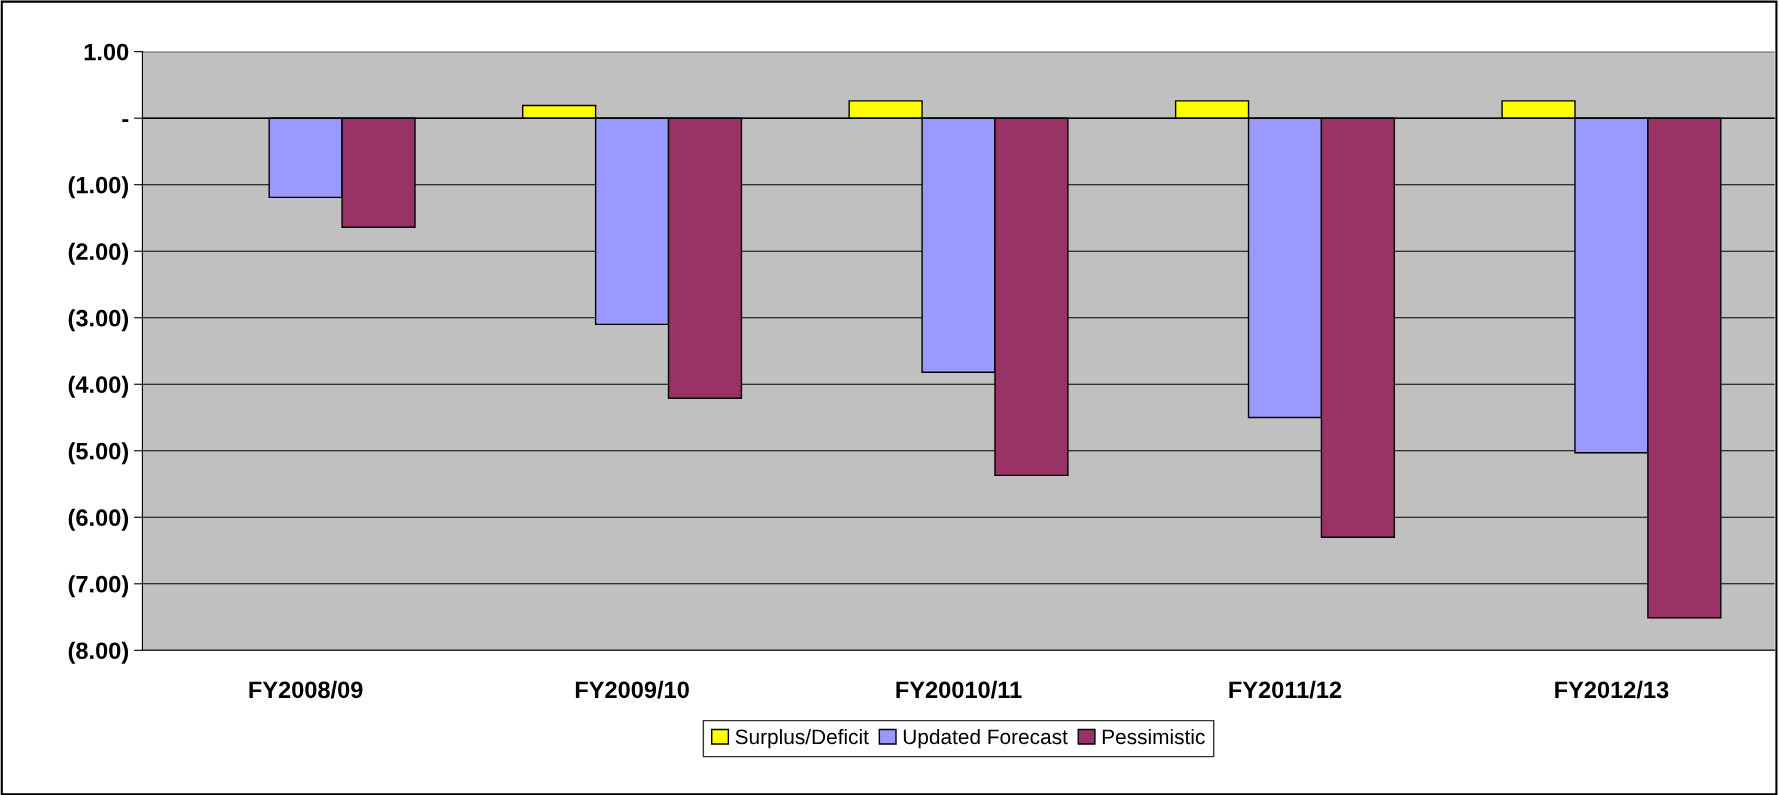  Describe the element at coordinates (98, 320) in the screenshot. I see `y-tick-label: (3.00)` at that location.